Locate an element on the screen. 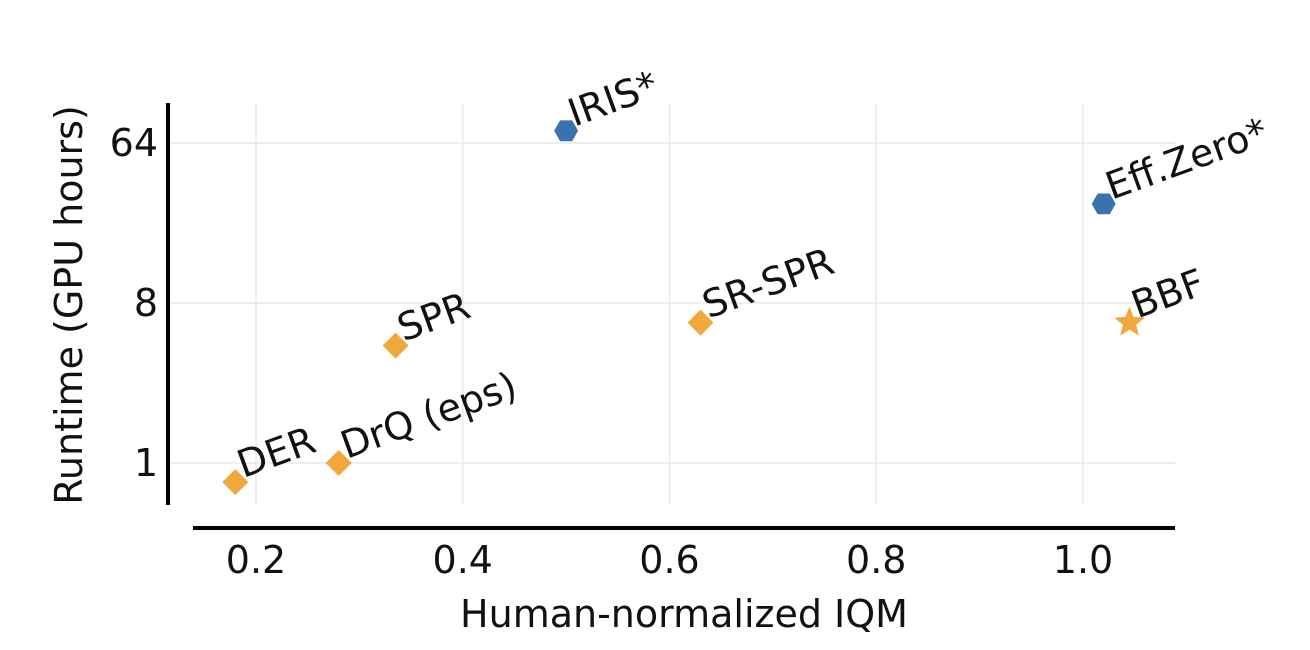 The height and width of the screenshot is (650, 1310). y-tick-label: 8 is located at coordinates (146, 303).